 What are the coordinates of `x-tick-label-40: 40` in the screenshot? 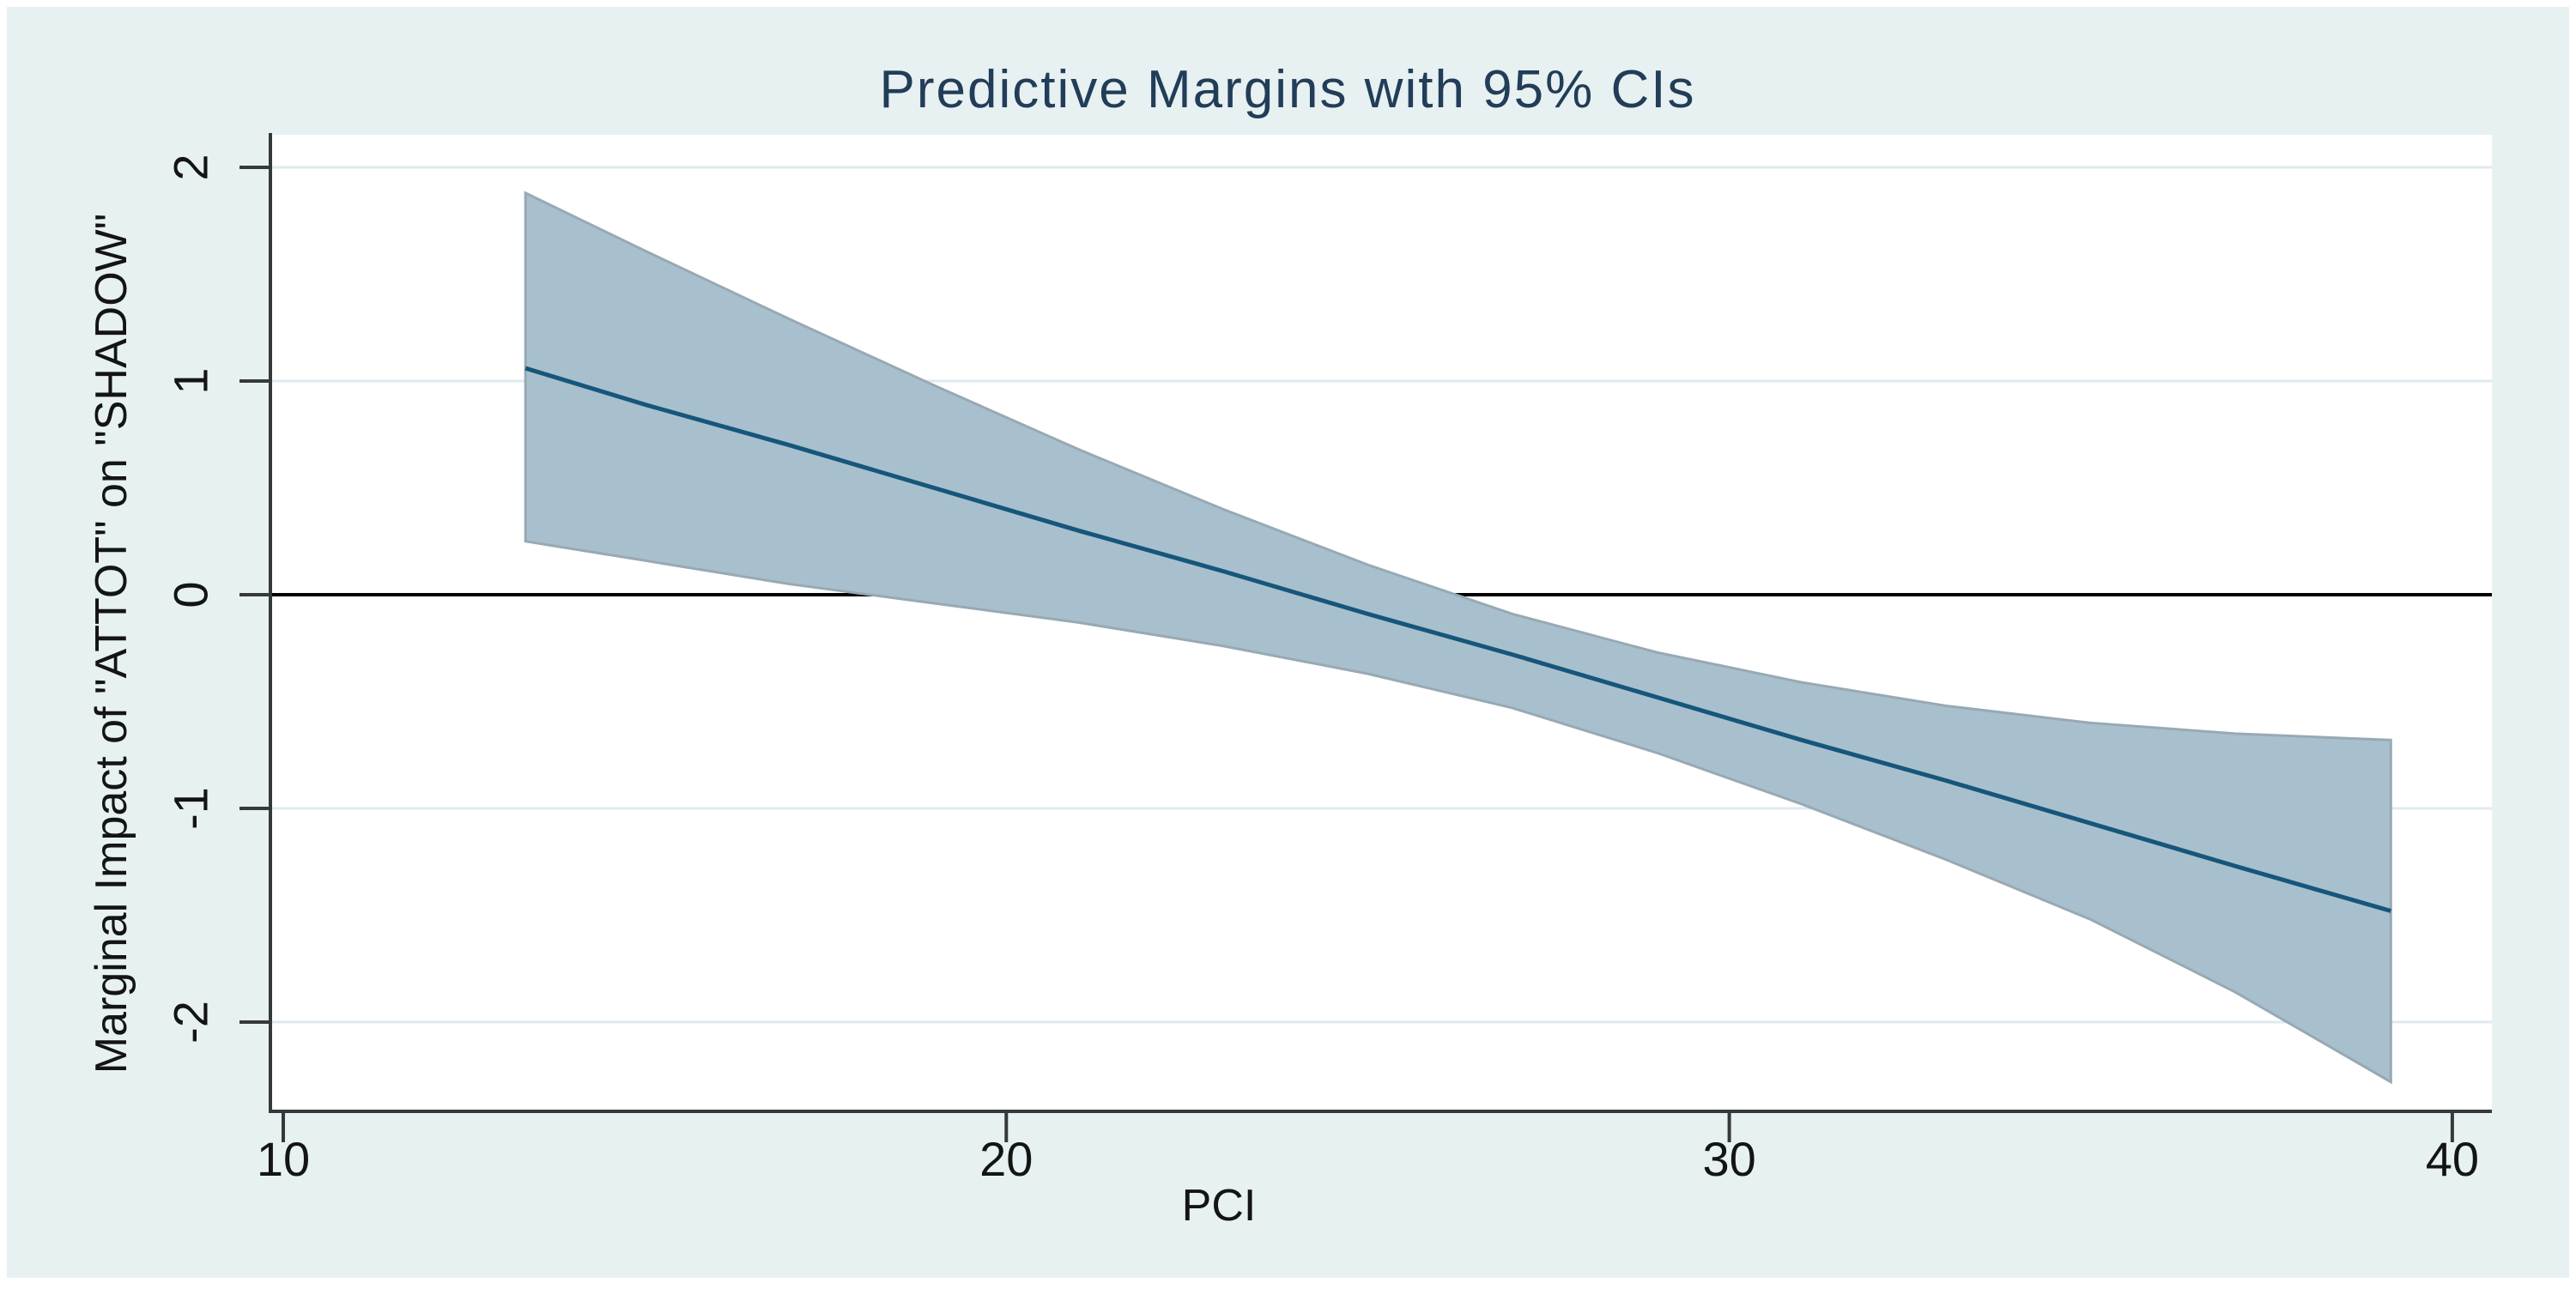 It's located at (2452, 1159).